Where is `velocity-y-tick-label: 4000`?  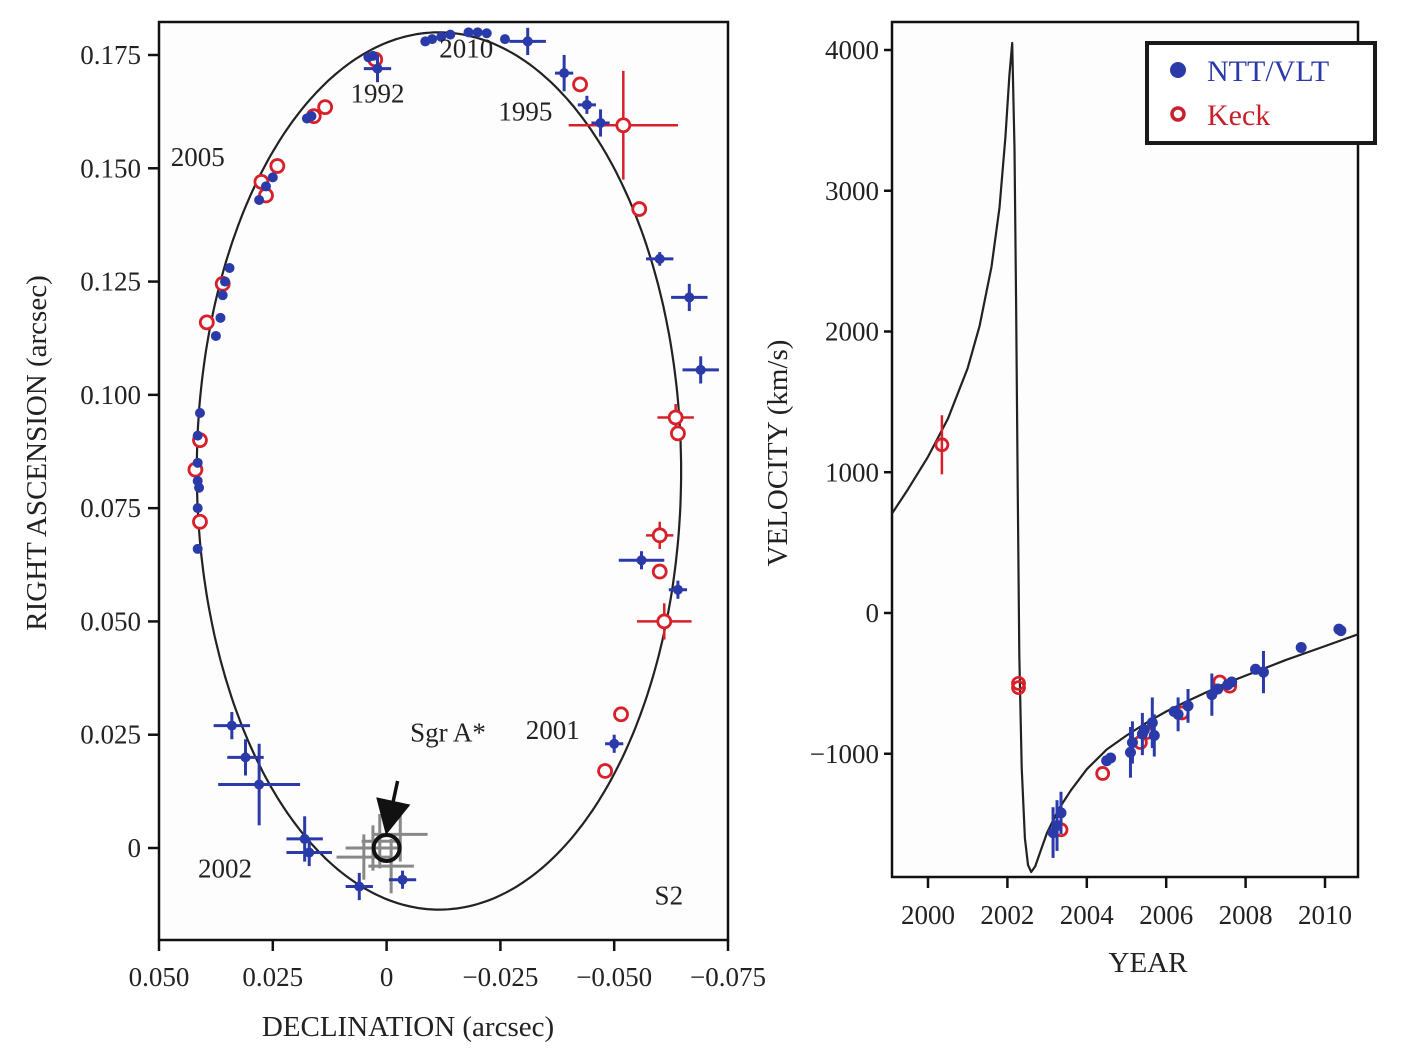
velocity-y-tick-label: 4000 is located at coordinates (852, 50).